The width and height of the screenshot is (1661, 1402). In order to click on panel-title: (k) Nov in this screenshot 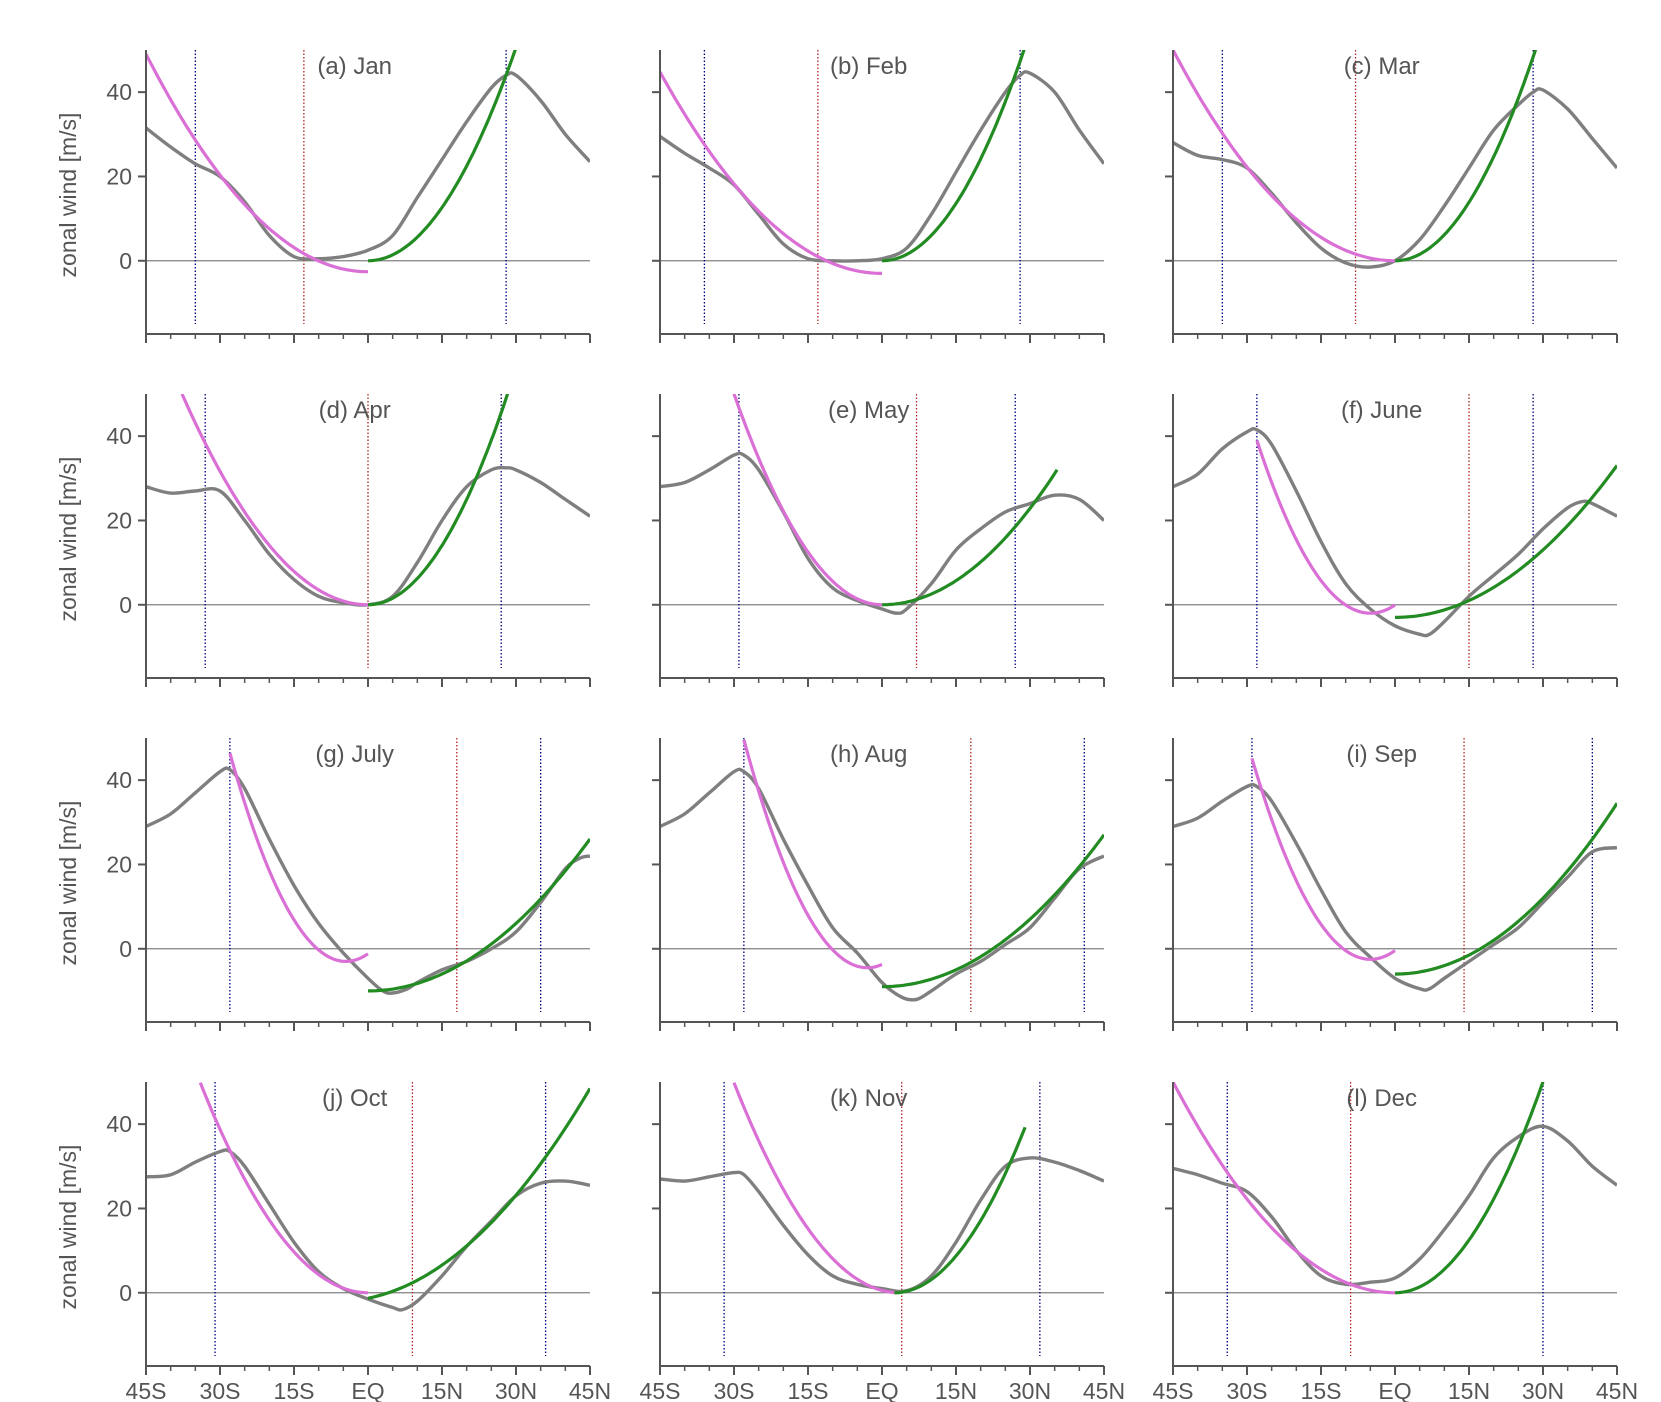, I will do `click(868, 1098)`.